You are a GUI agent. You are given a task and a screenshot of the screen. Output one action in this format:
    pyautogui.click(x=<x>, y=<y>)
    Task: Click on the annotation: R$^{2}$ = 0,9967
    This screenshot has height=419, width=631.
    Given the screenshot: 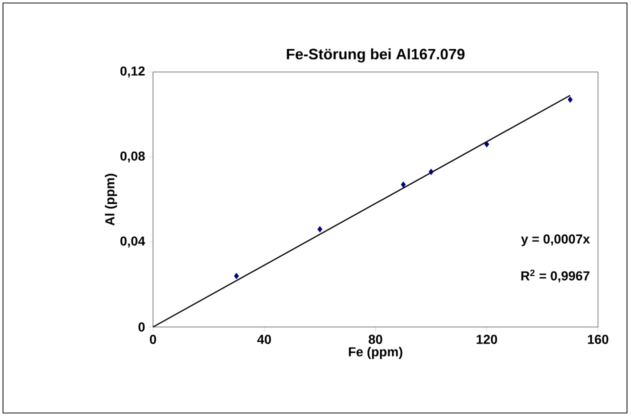 What is the action you would take?
    pyautogui.click(x=555, y=276)
    